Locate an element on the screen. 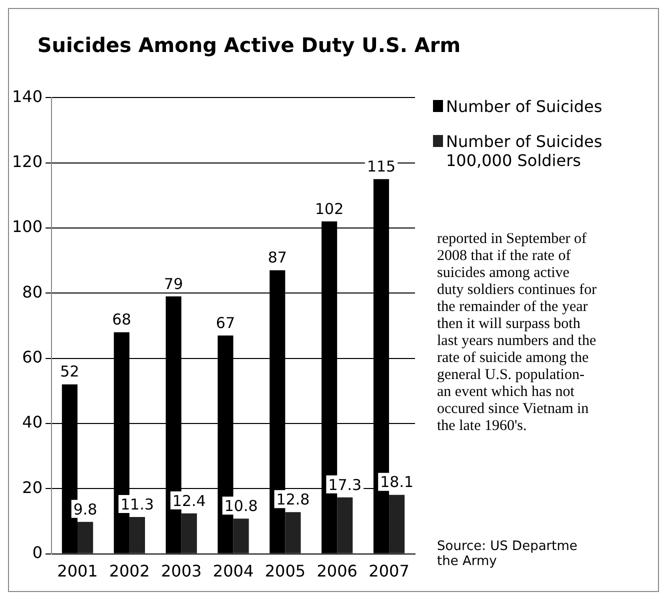  source-note: Source: US Departme the Army is located at coordinates (507, 554).